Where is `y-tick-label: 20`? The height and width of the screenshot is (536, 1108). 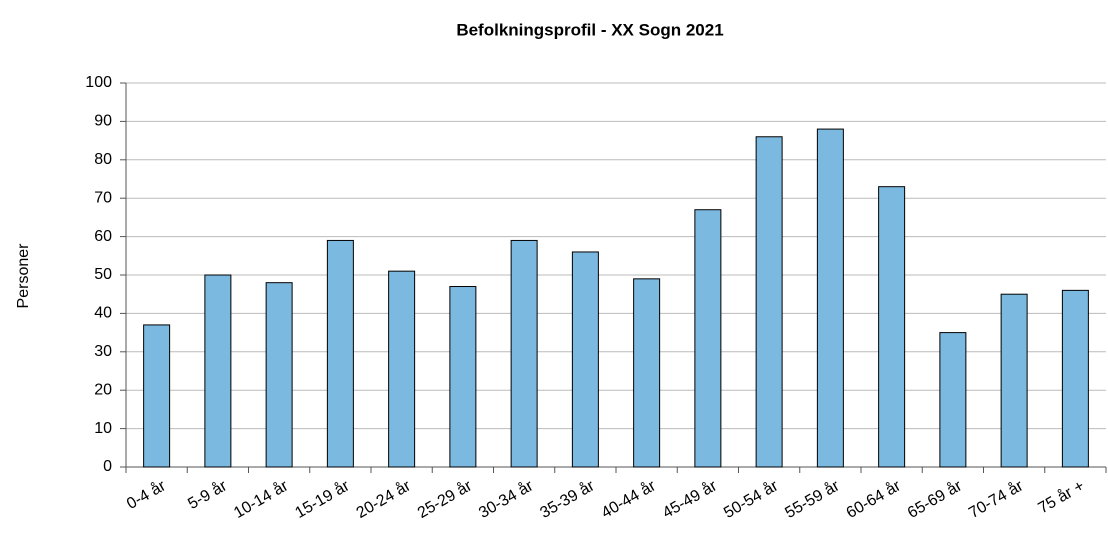 y-tick-label: 20 is located at coordinates (103, 389).